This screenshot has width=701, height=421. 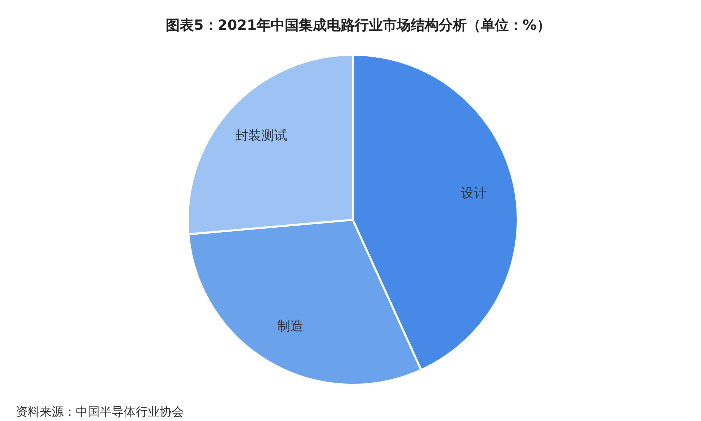 What do you see at coordinates (358, 25) in the screenshot?
I see `chart-title: 图表5：2021年中国集成电路行业市场结构分析（单位：%）` at bounding box center [358, 25].